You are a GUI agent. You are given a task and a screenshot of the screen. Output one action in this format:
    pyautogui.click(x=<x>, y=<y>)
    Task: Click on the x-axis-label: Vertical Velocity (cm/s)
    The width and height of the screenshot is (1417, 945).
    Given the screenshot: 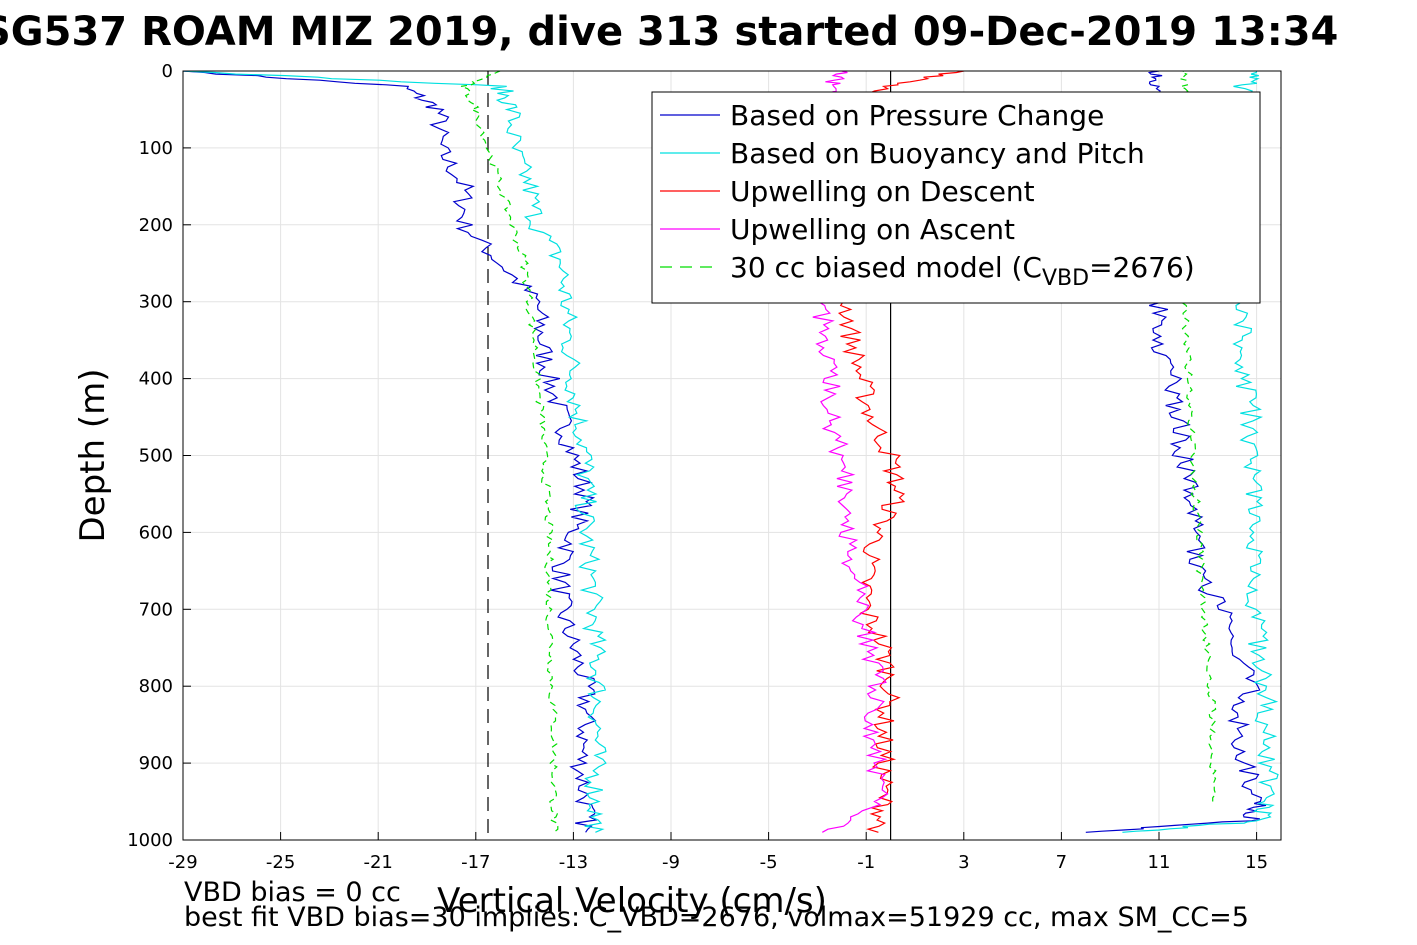 What is the action you would take?
    pyautogui.click(x=632, y=901)
    